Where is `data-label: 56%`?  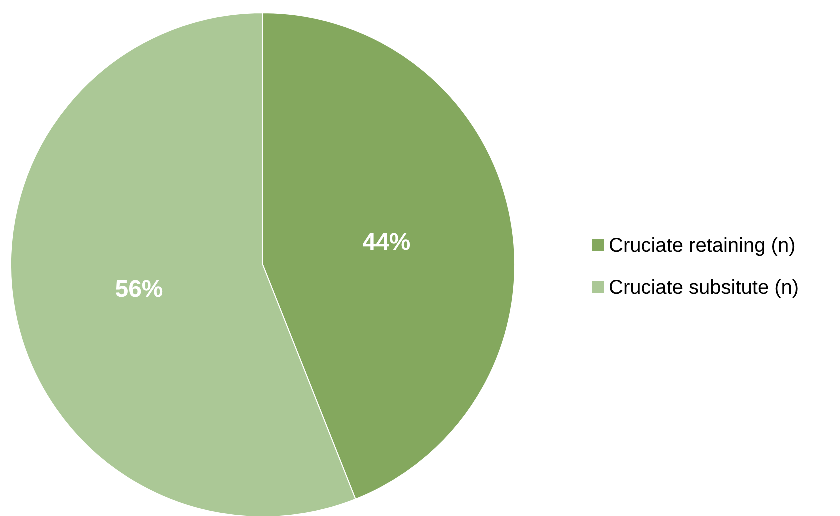 data-label: 56% is located at coordinates (139, 290).